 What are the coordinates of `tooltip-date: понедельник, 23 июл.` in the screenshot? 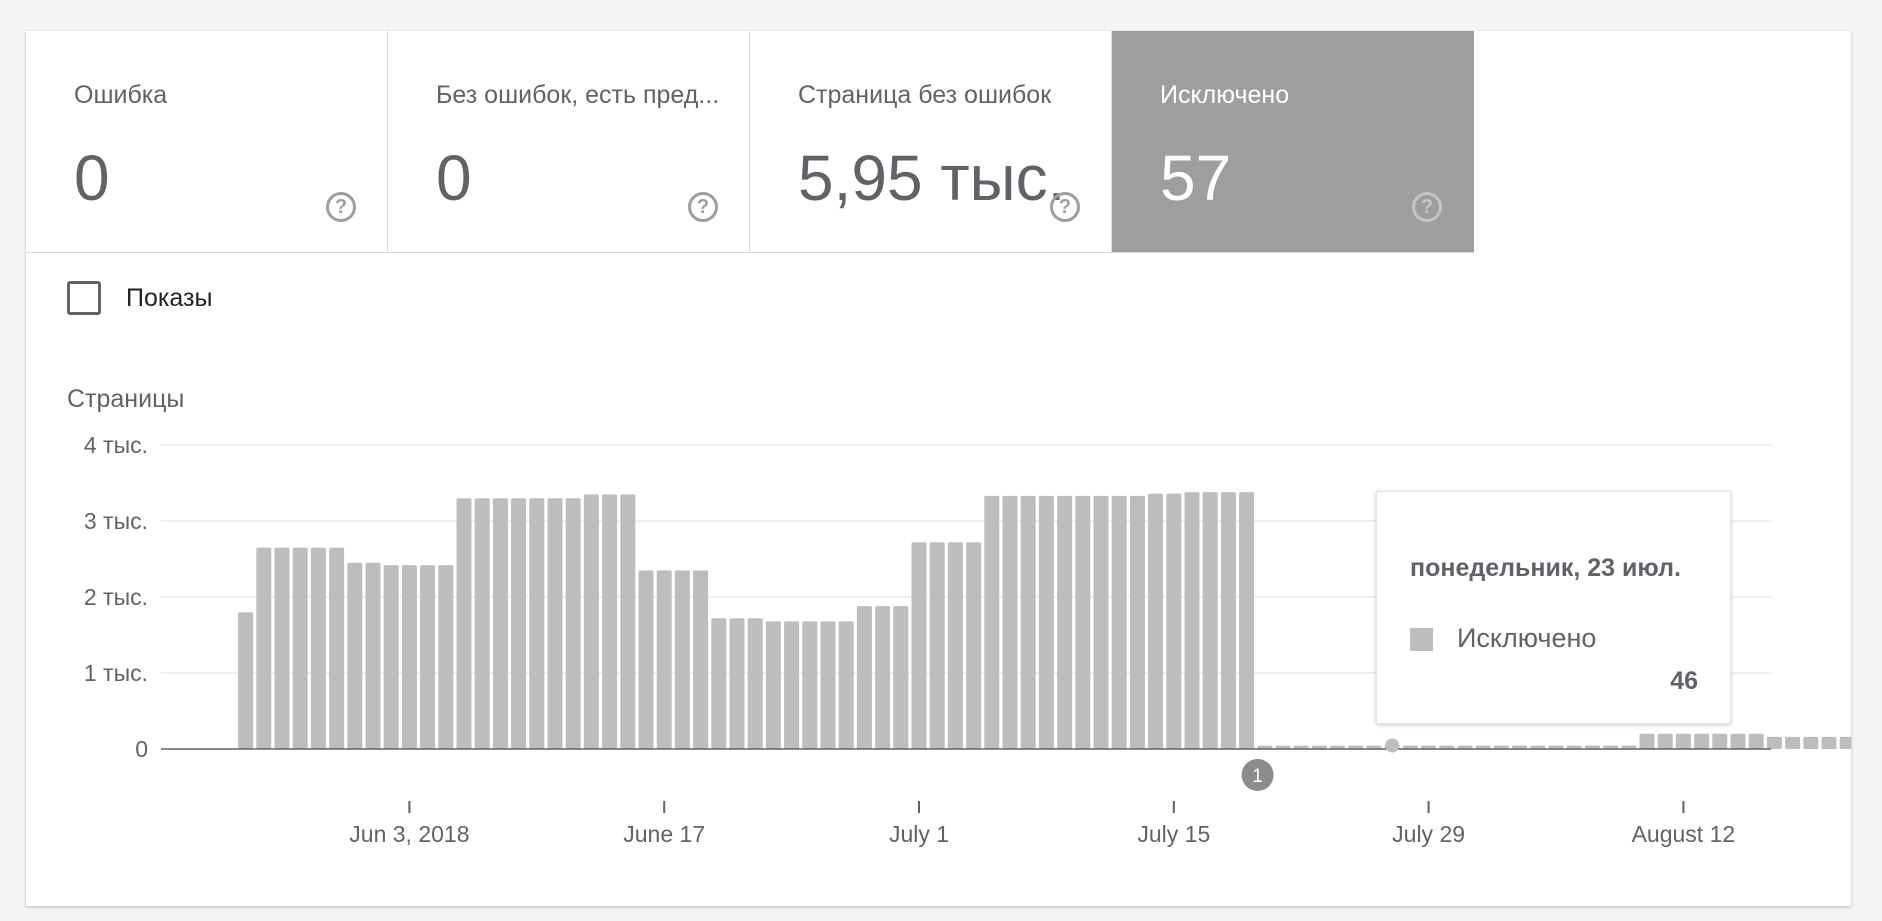 It's located at (1545, 568).